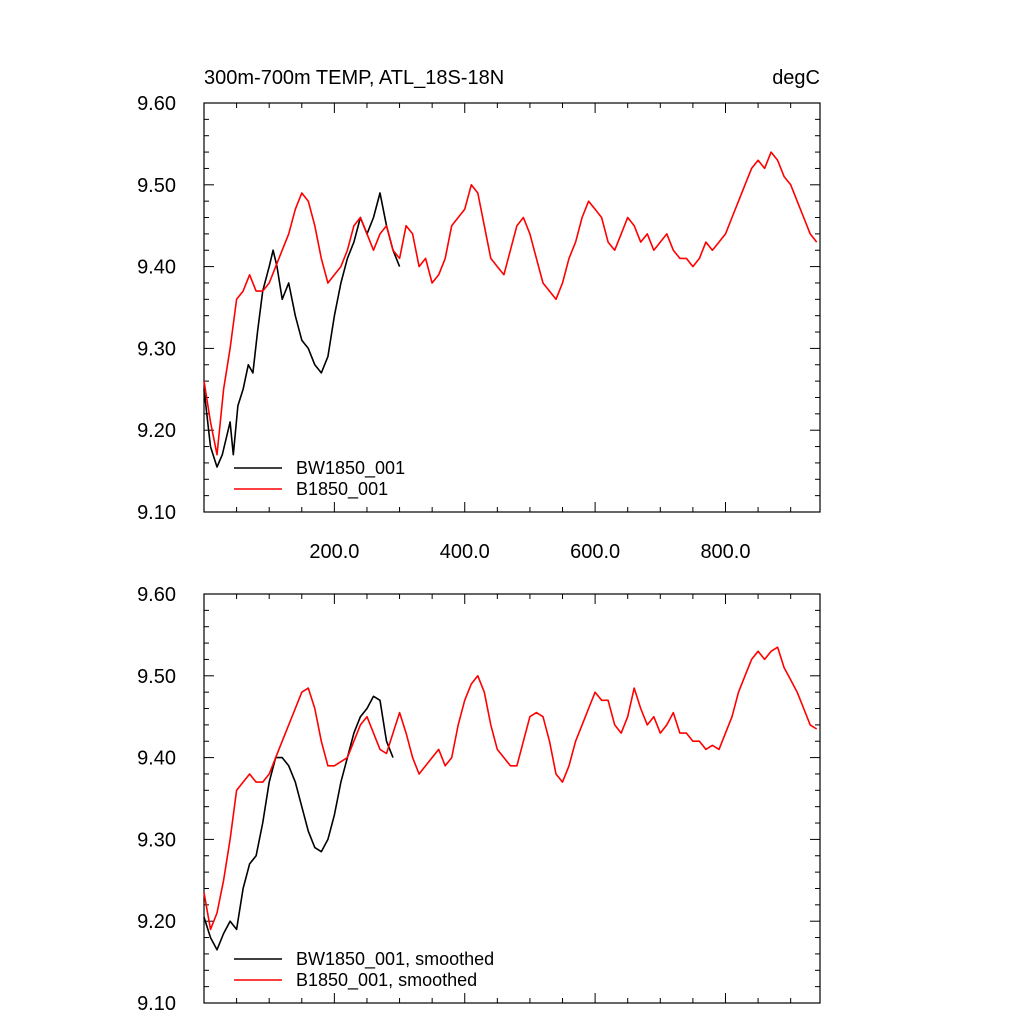 This screenshot has width=1024, height=1024. I want to click on x-tick-label: 800.0, so click(725, 552).